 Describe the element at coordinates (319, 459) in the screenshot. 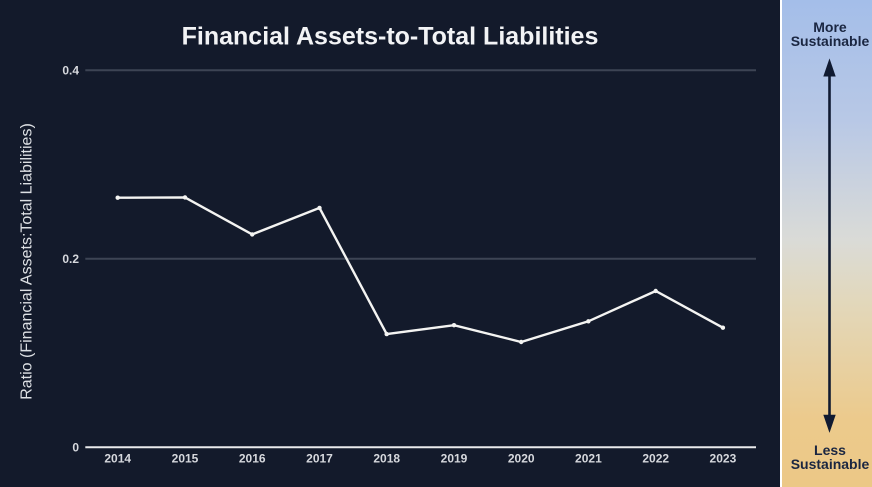

I see `svg-text: 2017` at that location.